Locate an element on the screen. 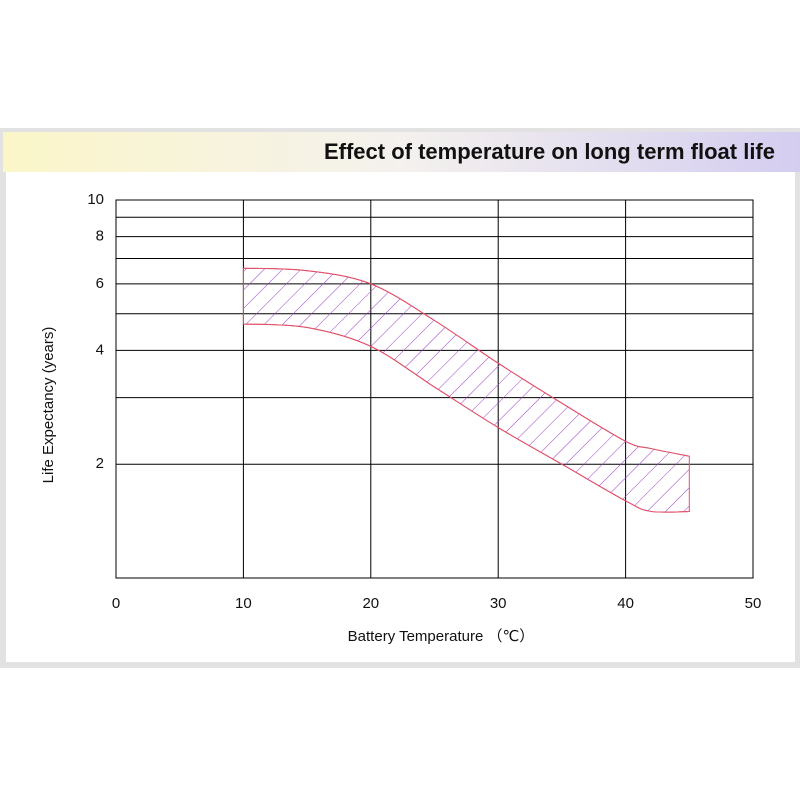 This screenshot has width=800, height=800. y-tick-label: 6 is located at coordinates (100, 283).